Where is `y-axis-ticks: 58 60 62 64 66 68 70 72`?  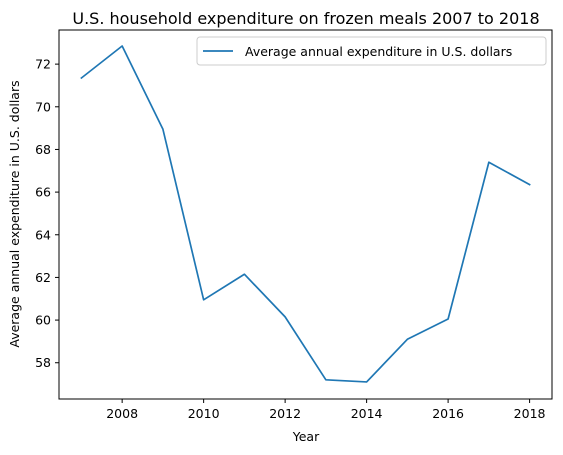 y-axis-ticks: 58 60 62 64 66 68 70 72 is located at coordinates (47, 213).